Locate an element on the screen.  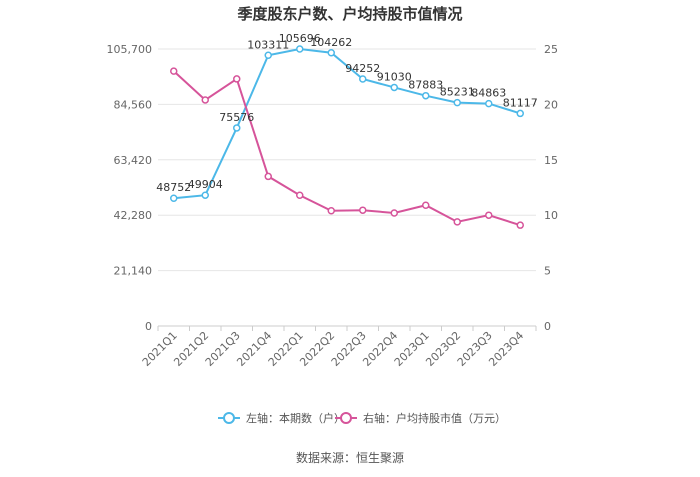
left-axis-tick-label: 105,700 is located at coordinates (130, 49).